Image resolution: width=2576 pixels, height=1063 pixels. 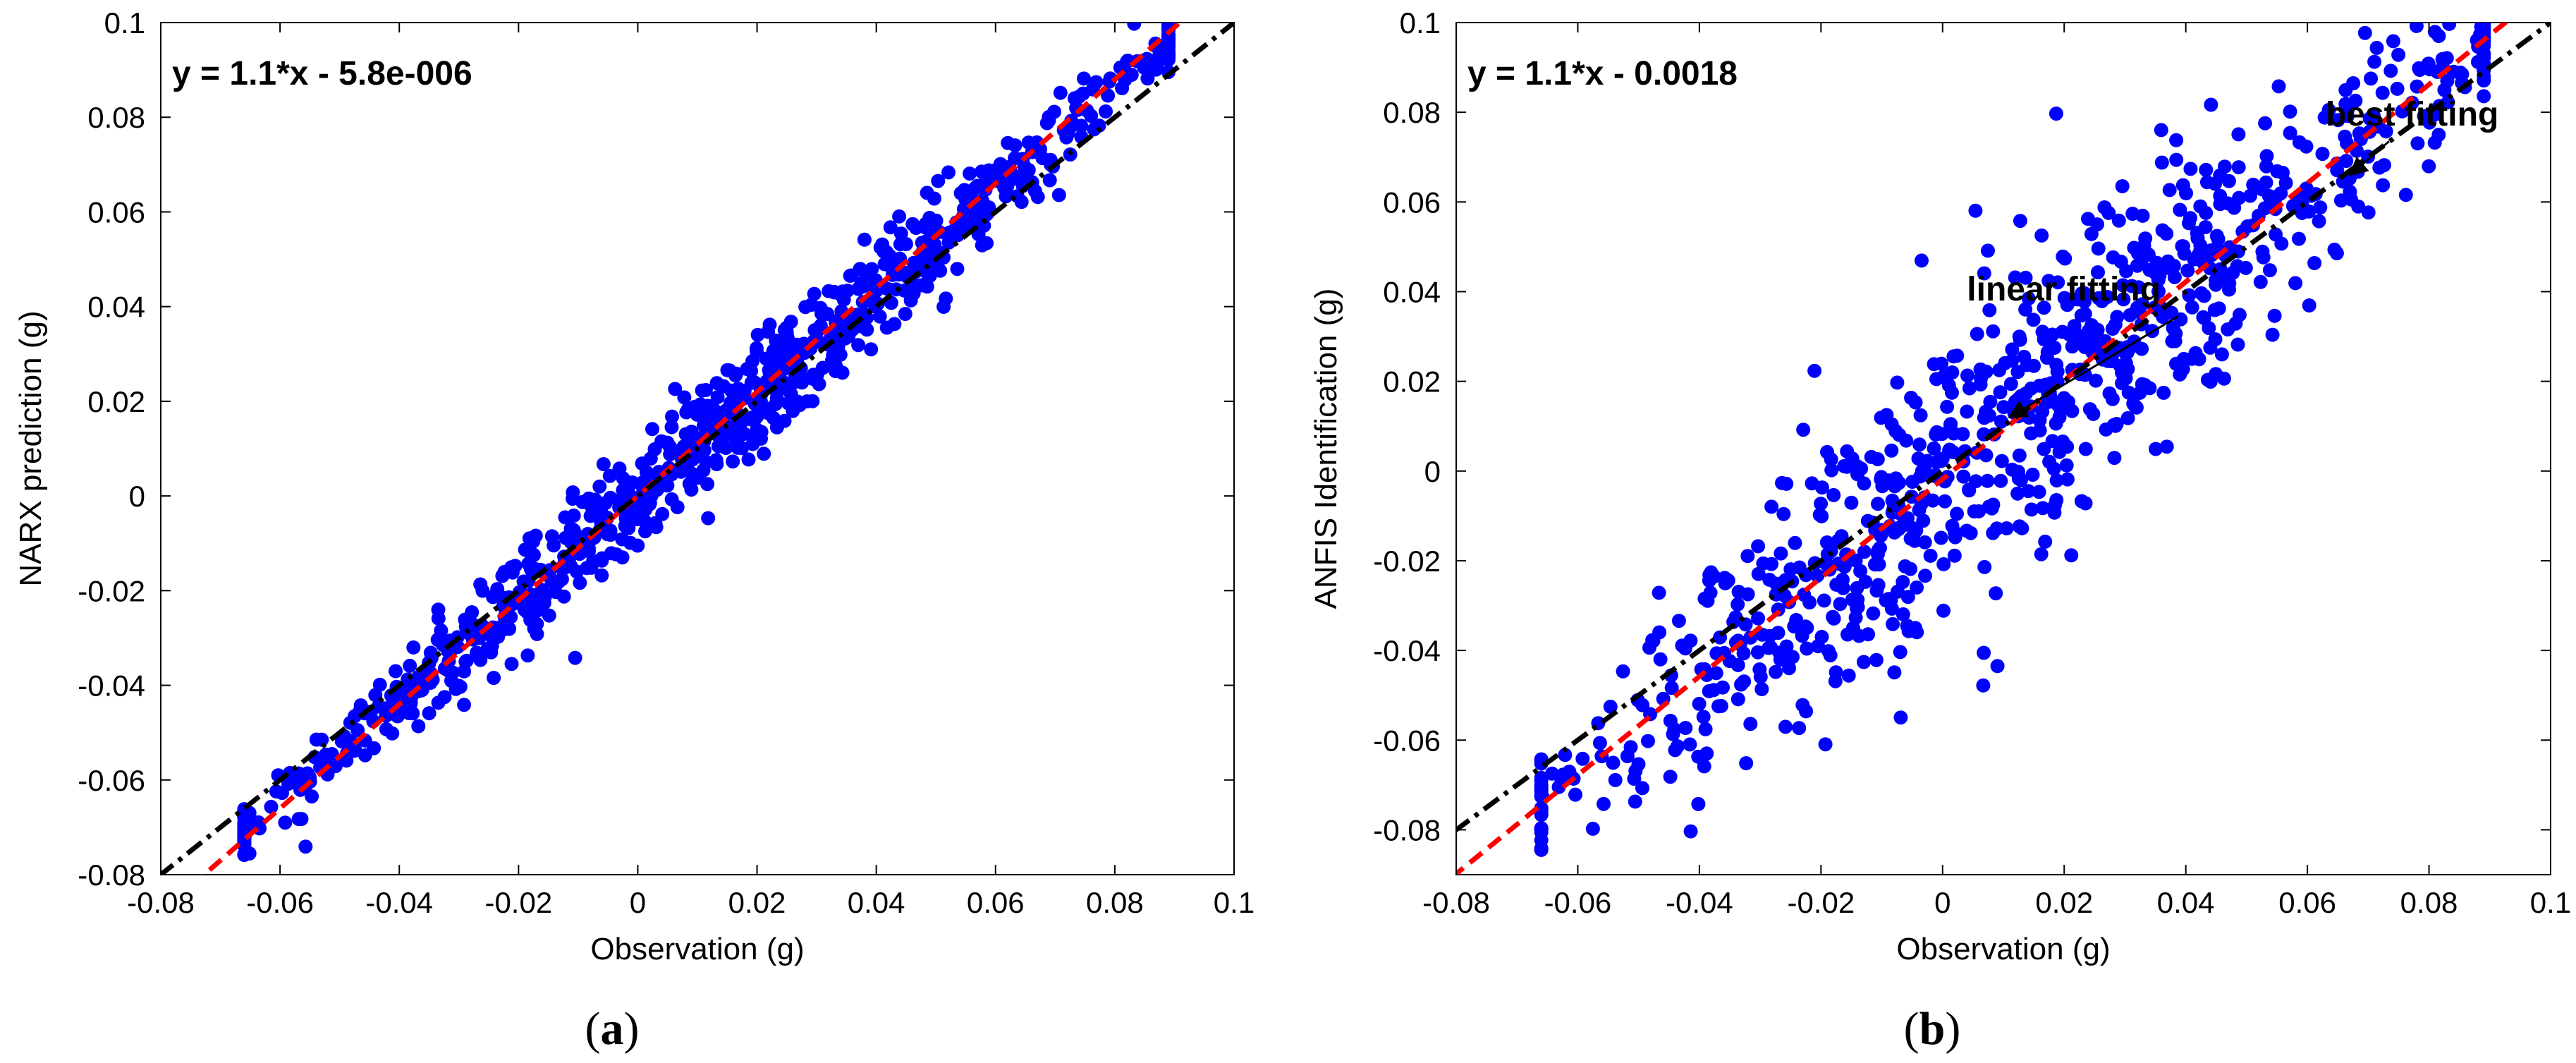 What do you see at coordinates (399, 903) in the screenshot?
I see `x-tick-label: -0.04` at bounding box center [399, 903].